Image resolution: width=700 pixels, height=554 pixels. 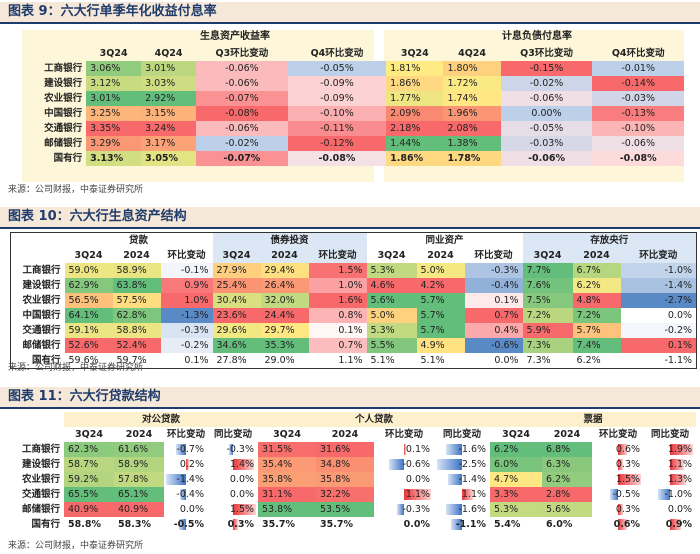 I want to click on fig11-cell: 53.8%, so click(x=287, y=509).